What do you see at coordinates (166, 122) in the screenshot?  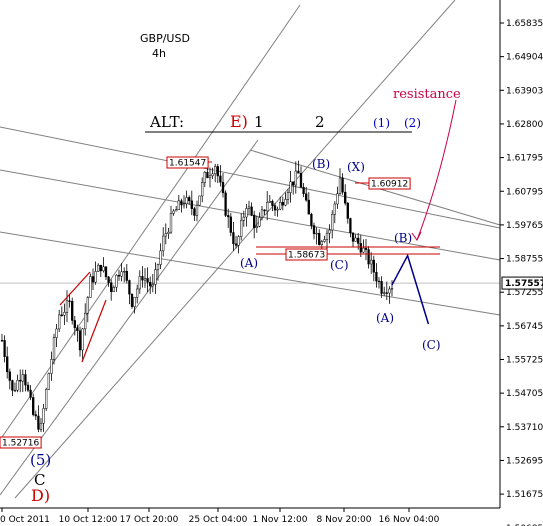 I see `alt-prefix: ALT:` at bounding box center [166, 122].